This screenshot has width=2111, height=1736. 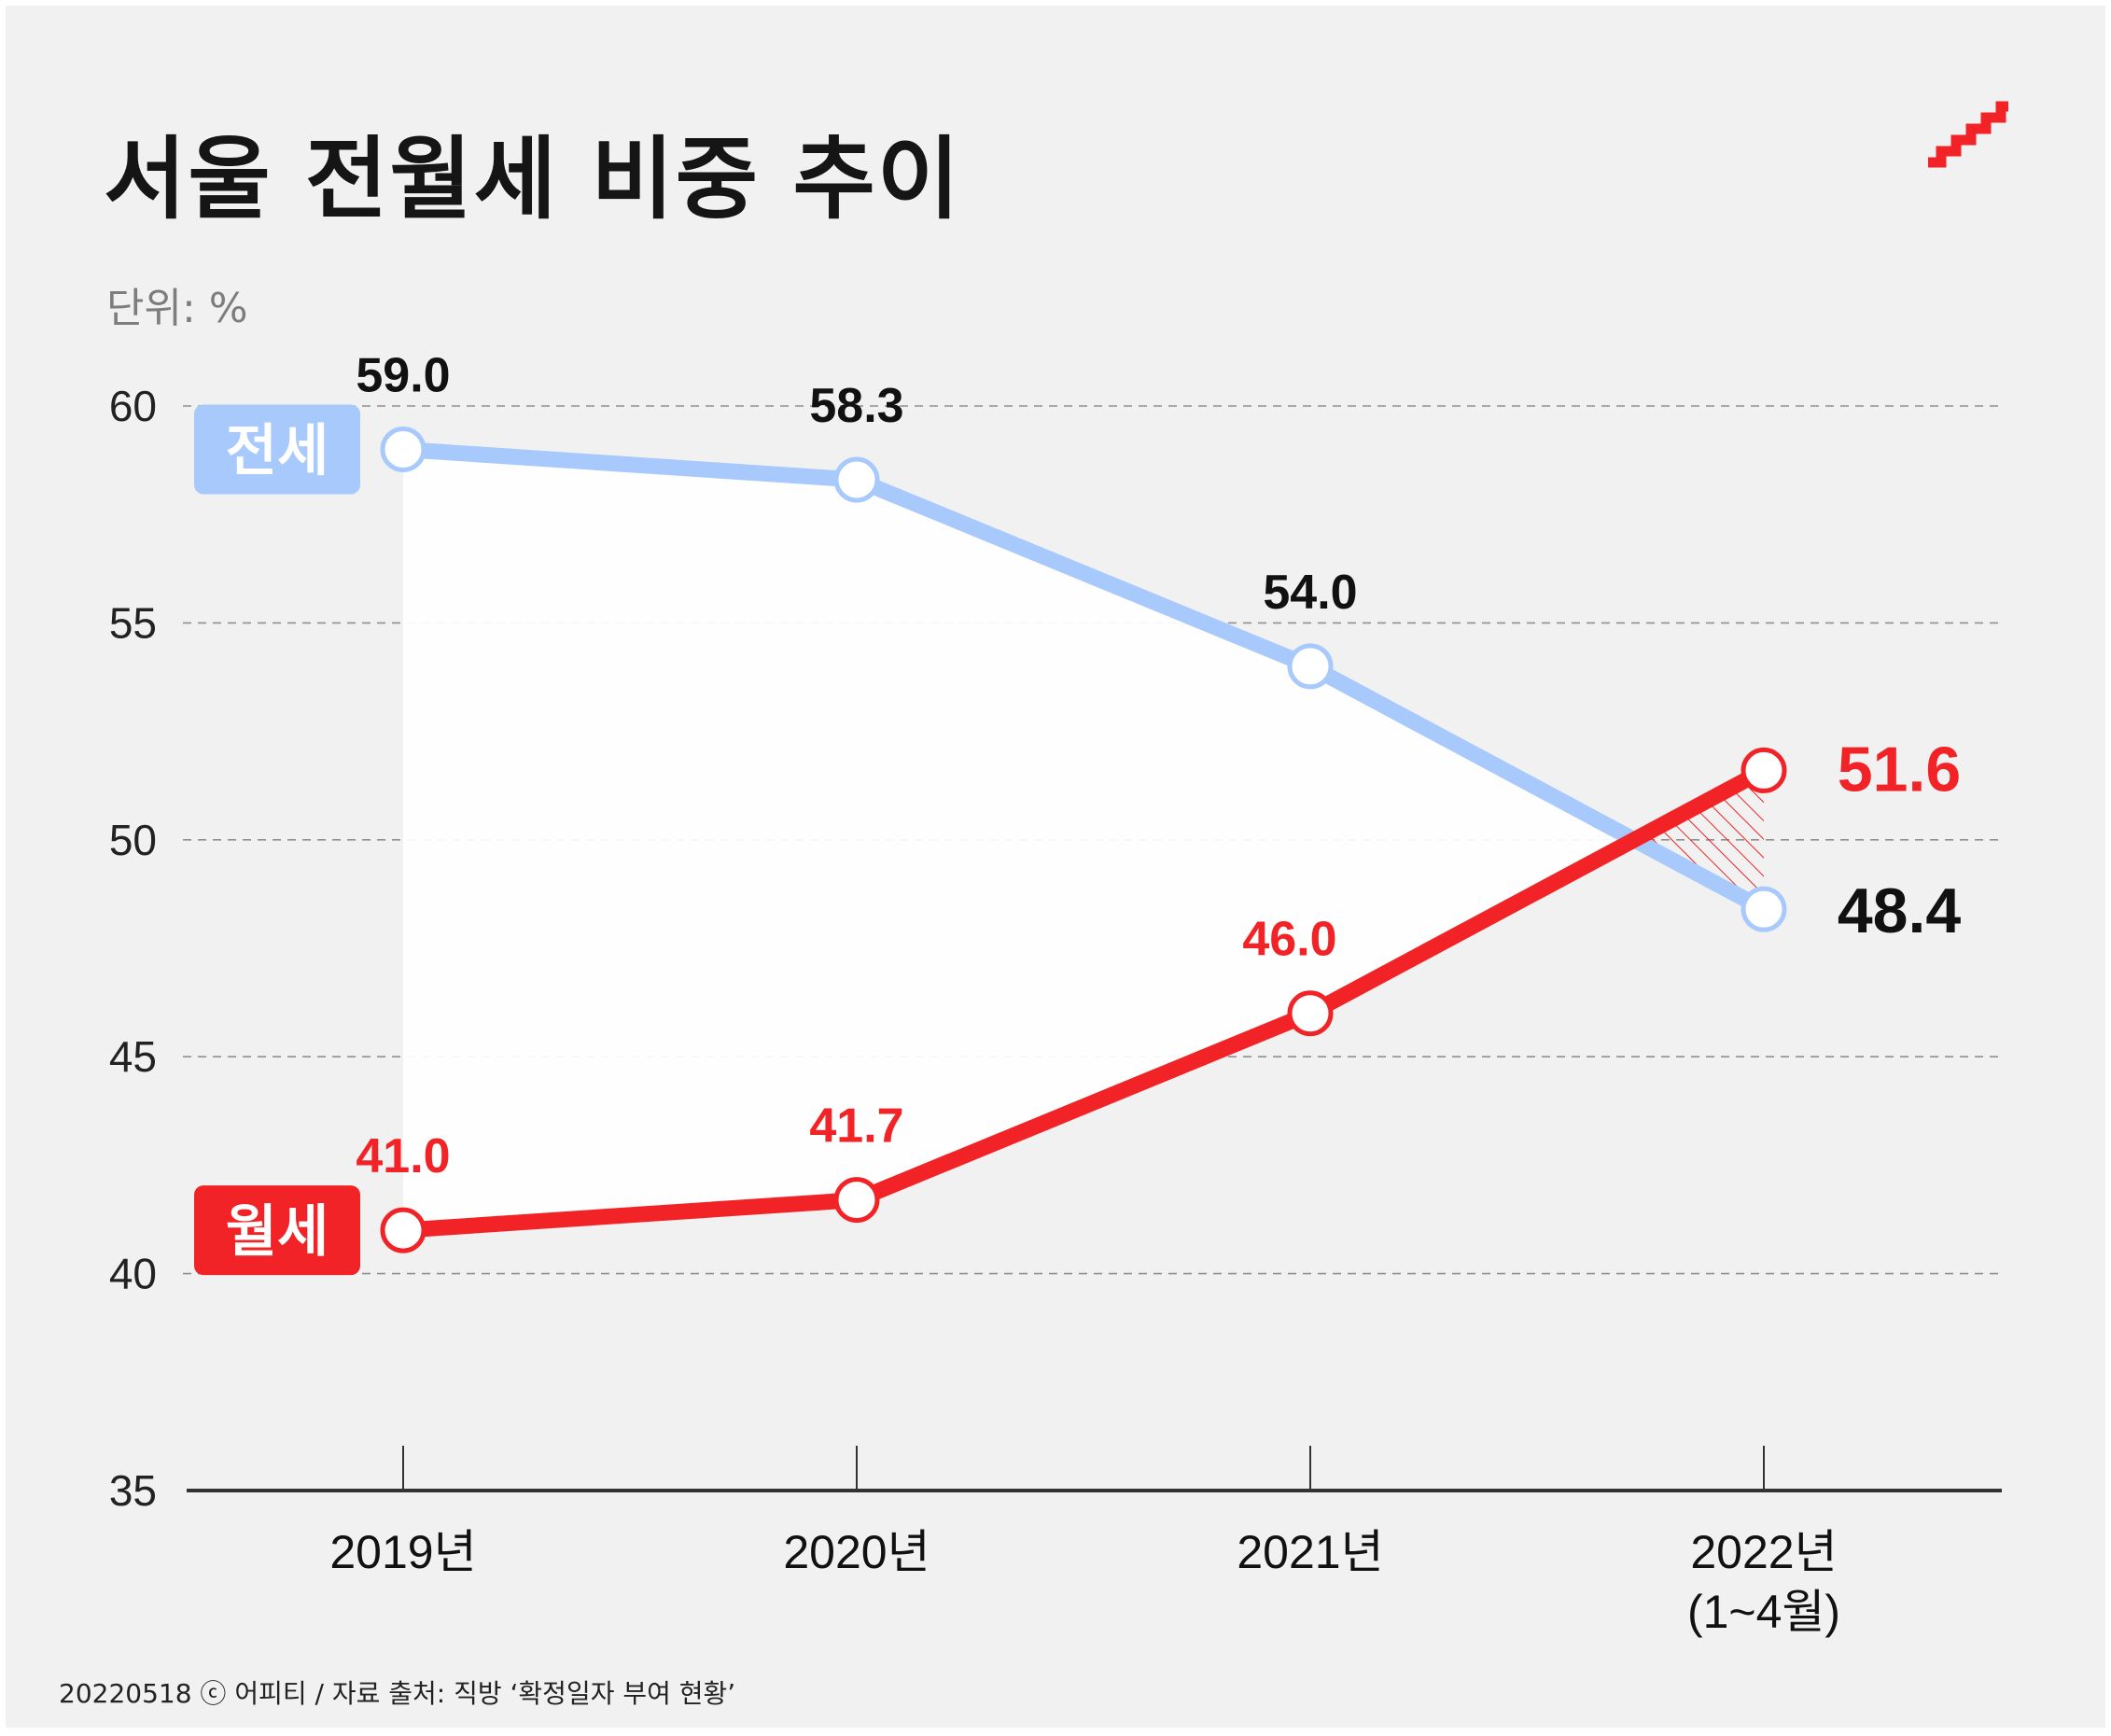 I want to click on data-label: 54.0, so click(x=1310, y=593).